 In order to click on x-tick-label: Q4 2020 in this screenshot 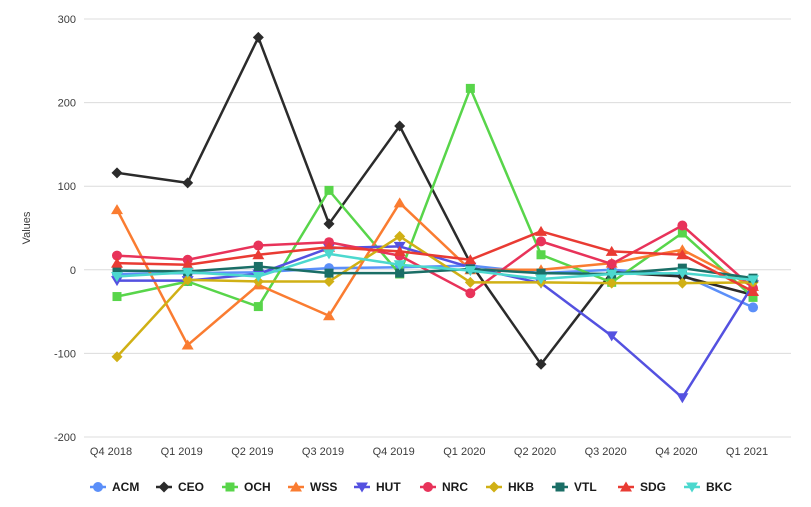, I will do `click(676, 452)`.